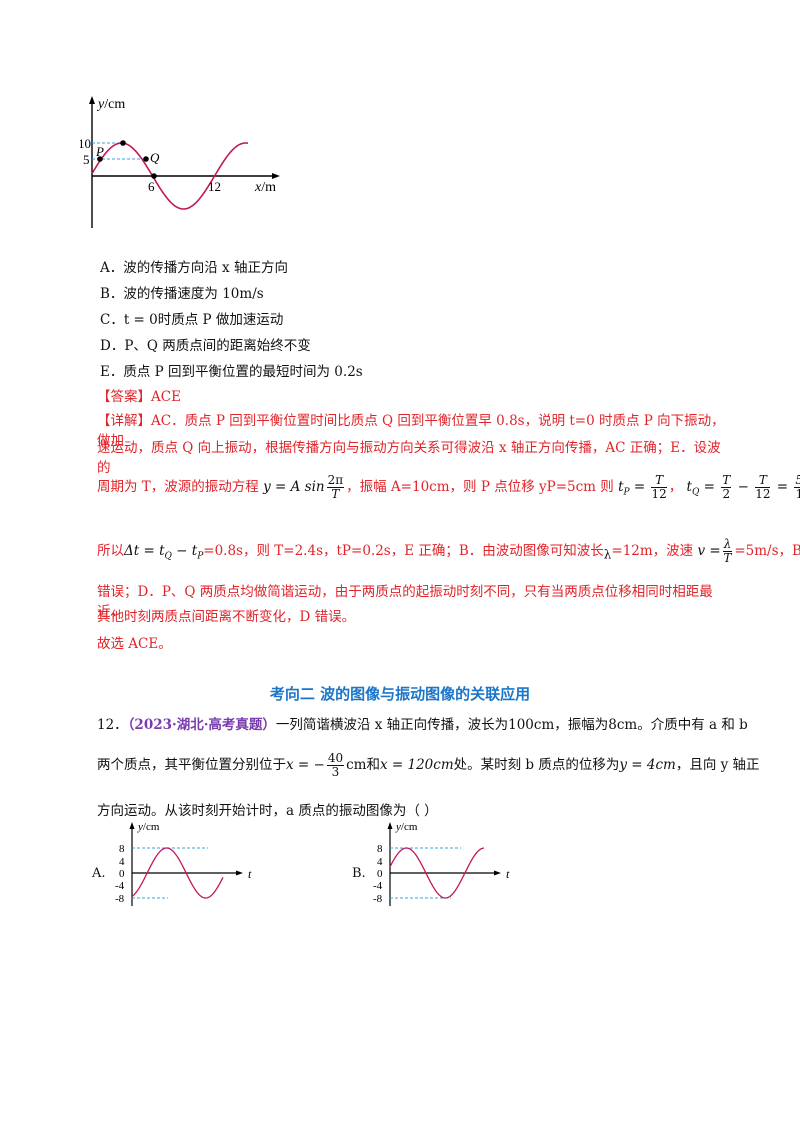 This screenshot has width=800, height=1132. Describe the element at coordinates (335, 758) in the screenshot. I see `xa-num: 40` at that location.